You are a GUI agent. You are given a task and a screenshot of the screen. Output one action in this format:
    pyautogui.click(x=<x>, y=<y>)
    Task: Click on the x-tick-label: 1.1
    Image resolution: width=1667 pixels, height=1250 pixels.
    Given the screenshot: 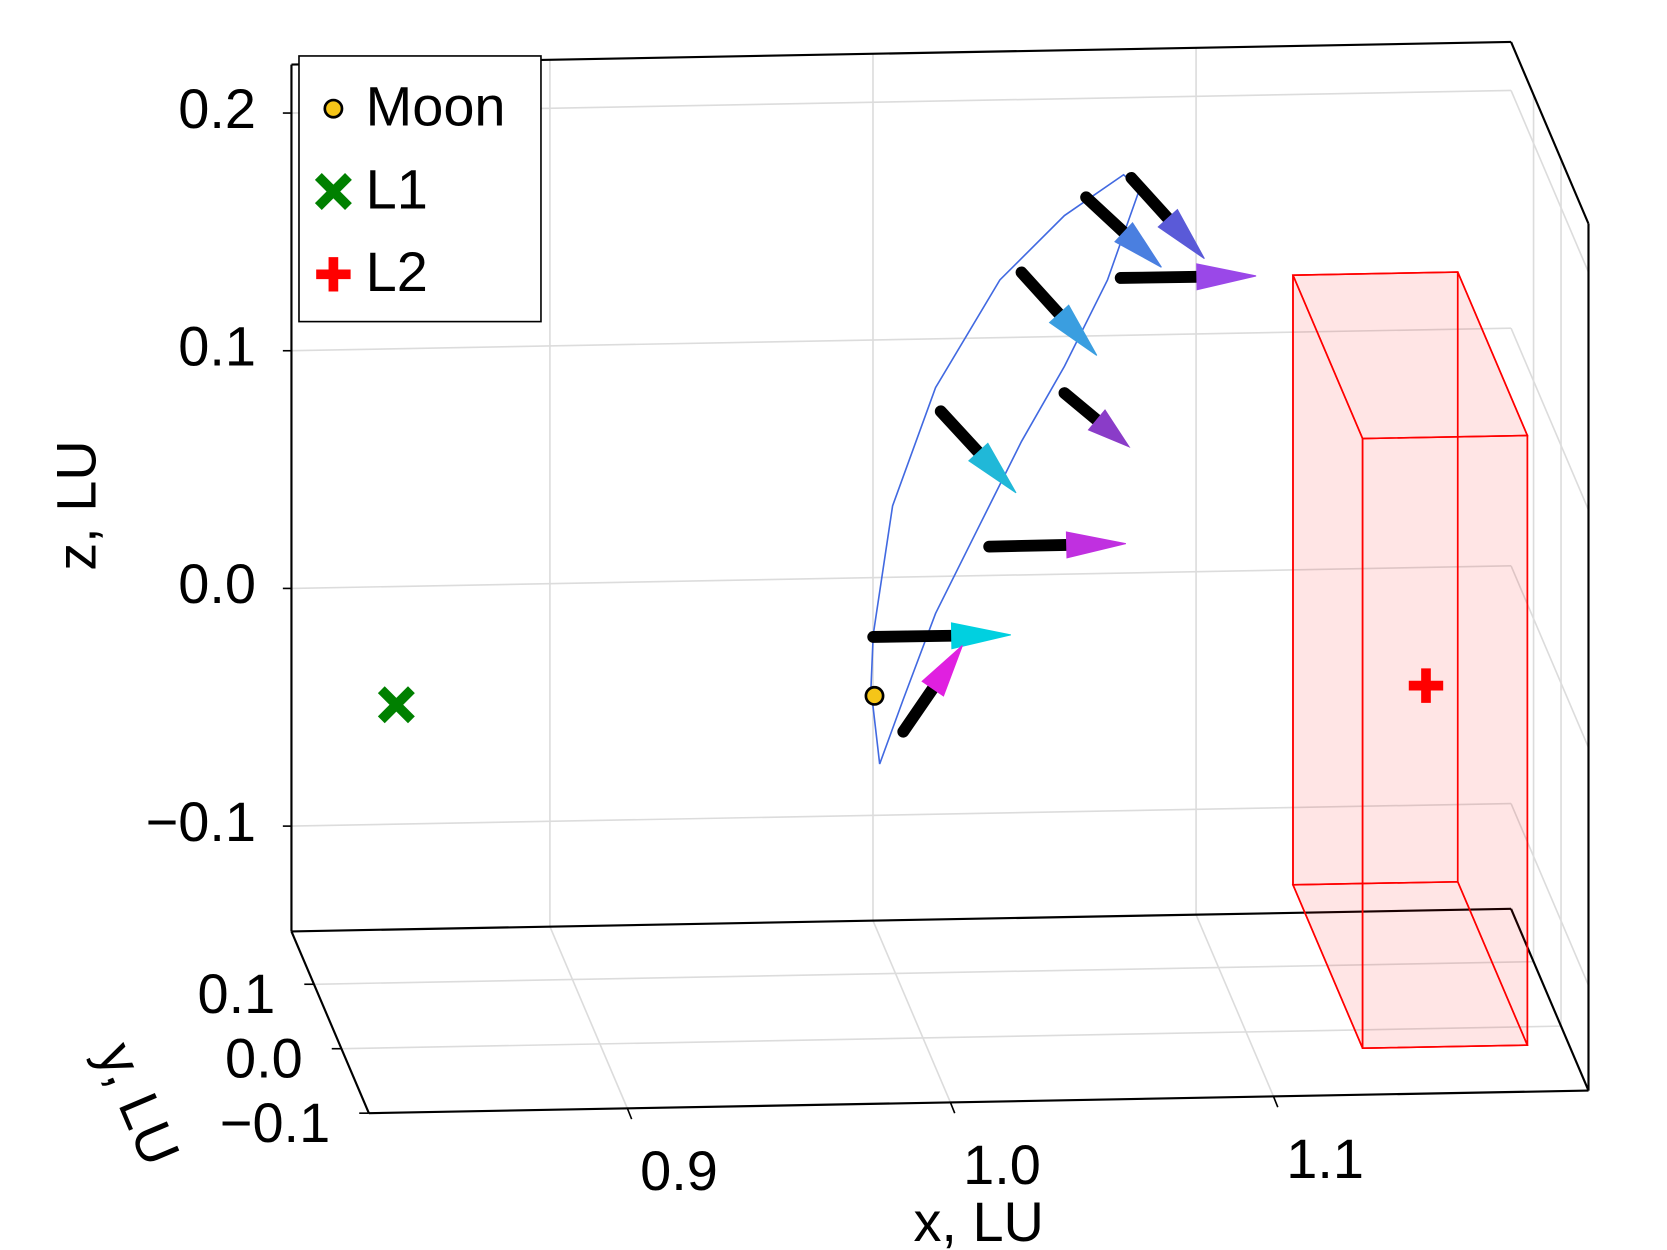 What is the action you would take?
    pyautogui.click(x=1325, y=1158)
    